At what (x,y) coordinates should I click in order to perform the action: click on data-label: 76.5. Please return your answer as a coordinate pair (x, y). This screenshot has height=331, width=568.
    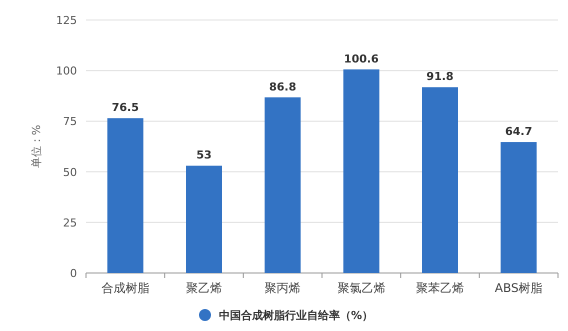
    Looking at the image, I should click on (125, 107).